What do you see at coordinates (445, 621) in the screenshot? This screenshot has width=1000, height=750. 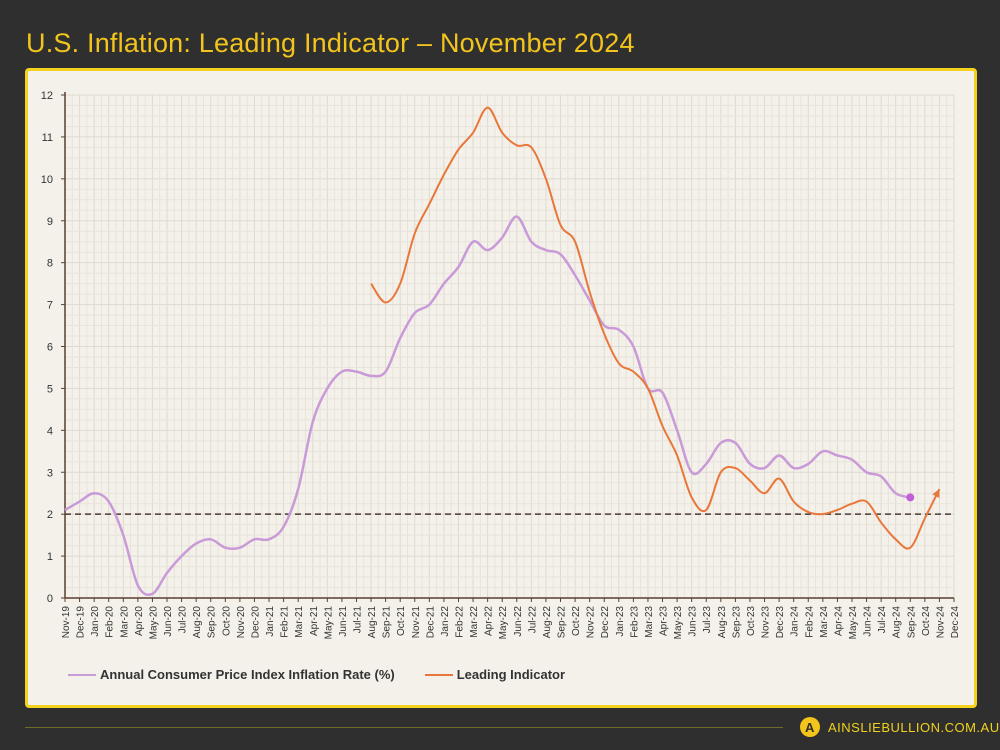 I see `x-tick-label: Jan-22` at bounding box center [445, 621].